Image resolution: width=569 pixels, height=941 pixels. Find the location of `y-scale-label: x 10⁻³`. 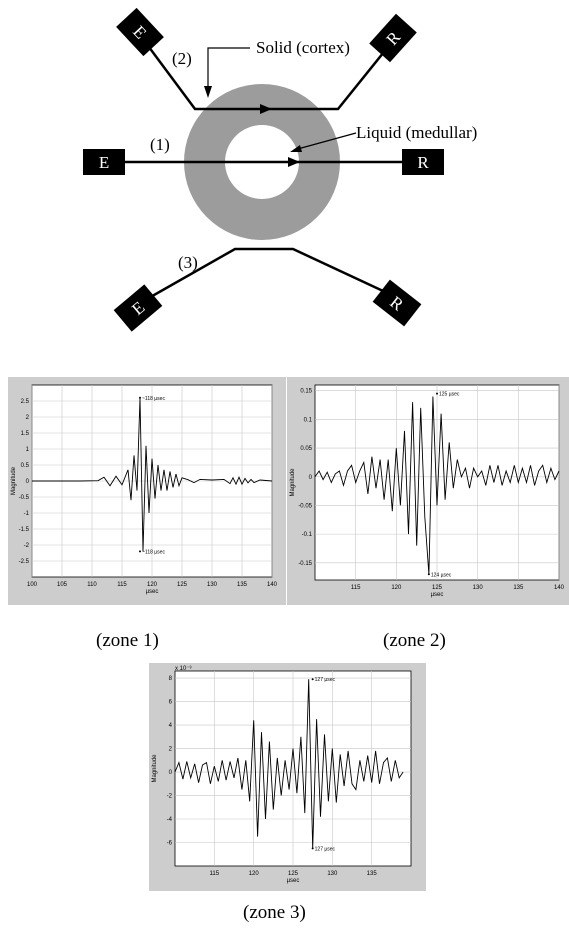

y-scale-label: x 10⁻³ is located at coordinates (183, 669).